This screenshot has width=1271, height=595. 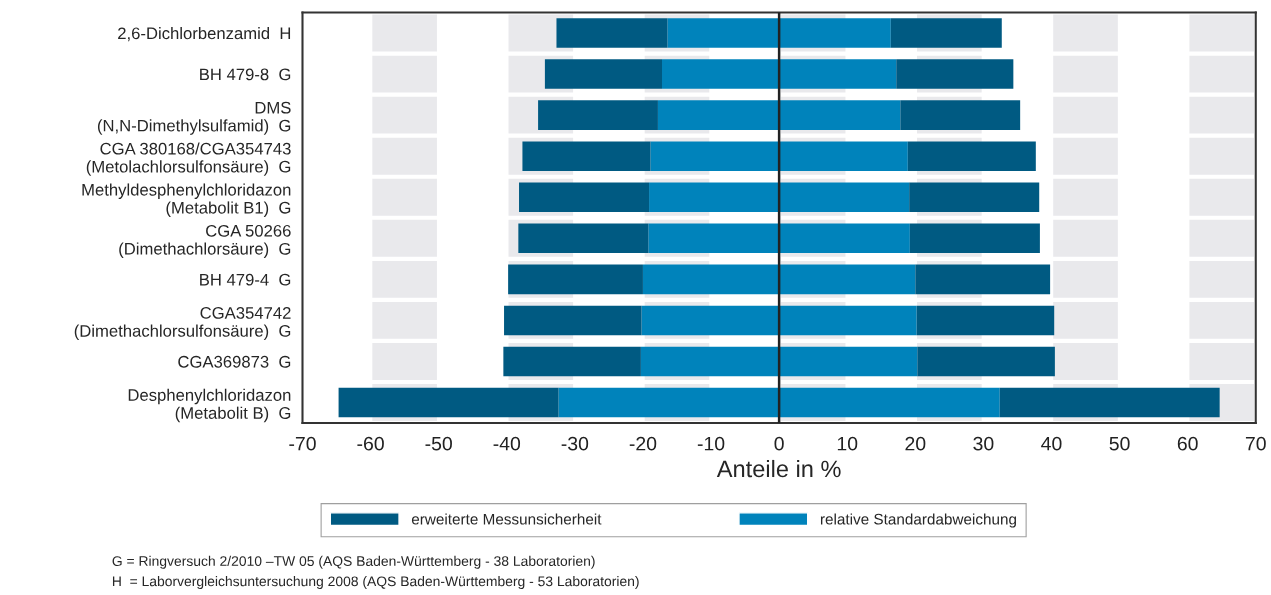 What do you see at coordinates (182, 324) in the screenshot?
I see `y-tick-label: CGA354742 (Dimethachlorsulfonsäure) G` at bounding box center [182, 324].